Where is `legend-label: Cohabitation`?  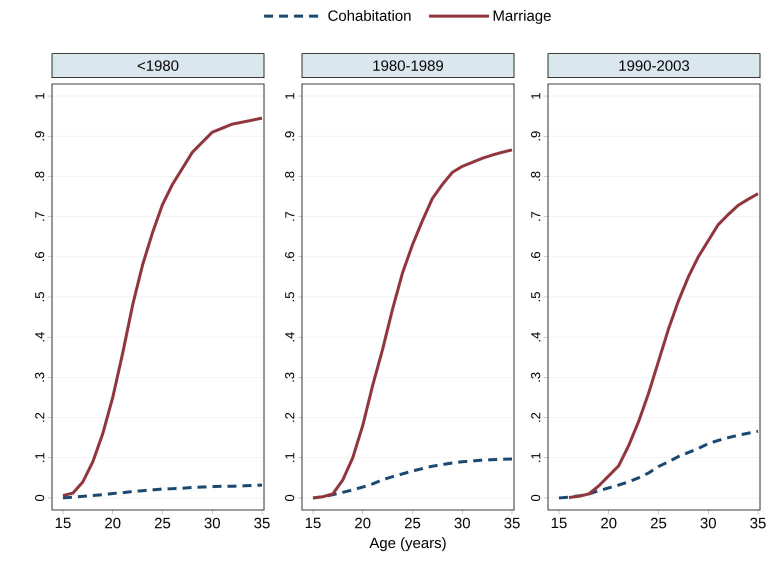
legend-label: Cohabitation is located at coordinates (369, 15).